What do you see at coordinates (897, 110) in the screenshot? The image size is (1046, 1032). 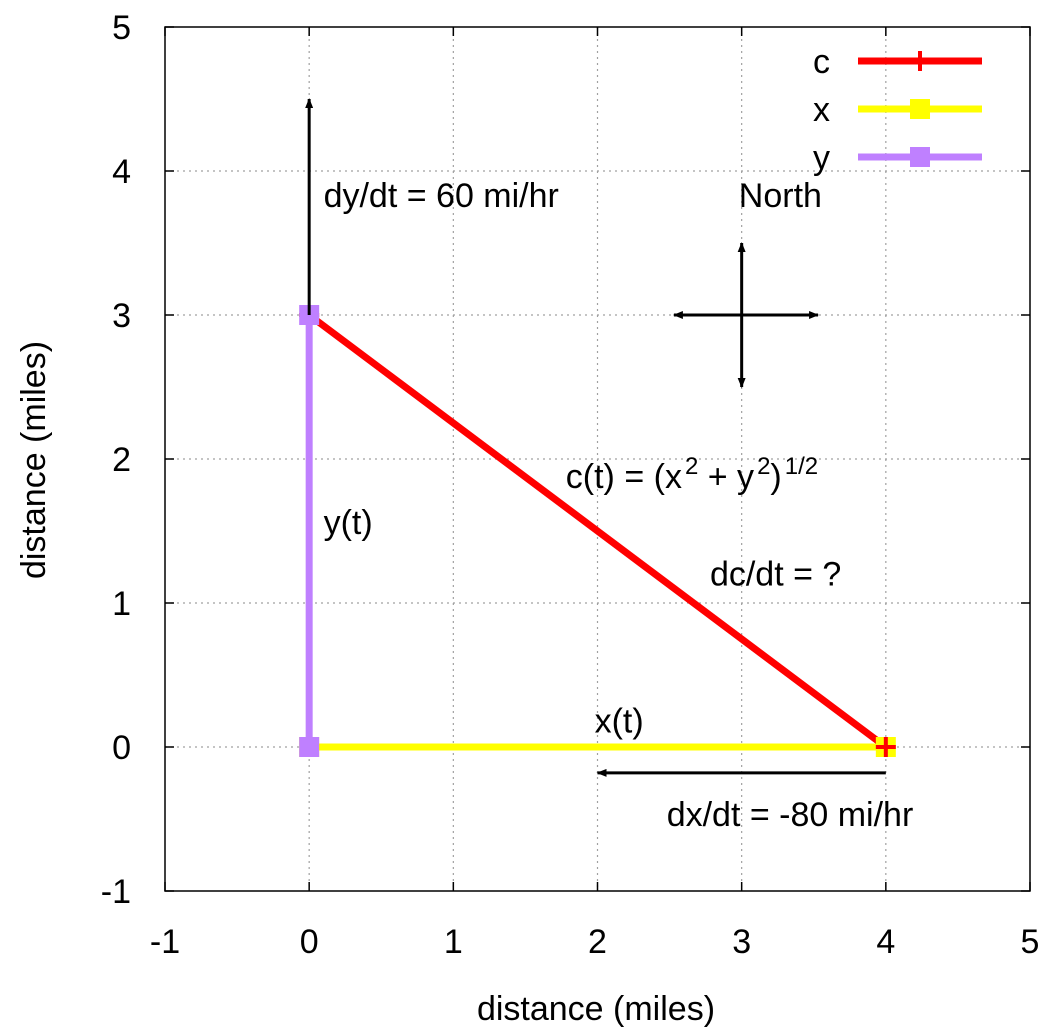 I see `legend: cxy` at bounding box center [897, 110].